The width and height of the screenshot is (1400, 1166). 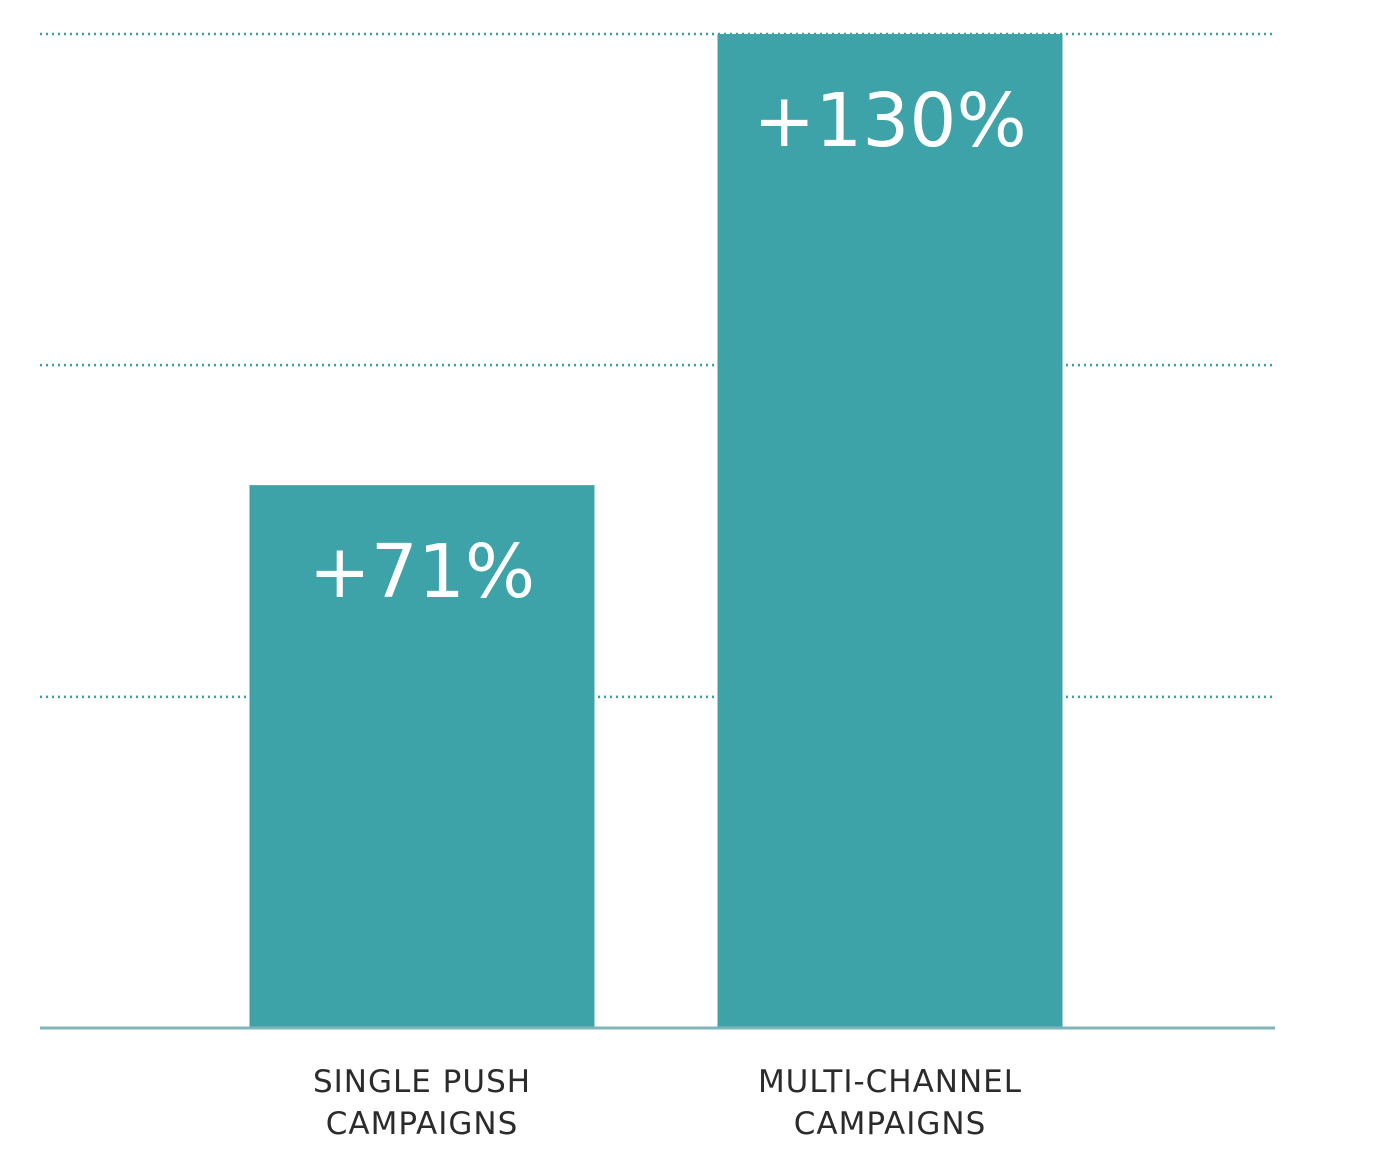 I want to click on category-label-0-line-1: CAMPAIGNS, so click(x=422, y=1124).